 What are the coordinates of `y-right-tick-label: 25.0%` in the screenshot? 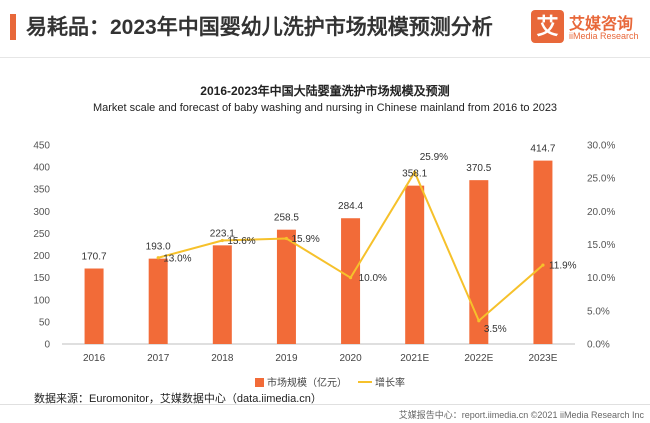 It's located at (601, 179).